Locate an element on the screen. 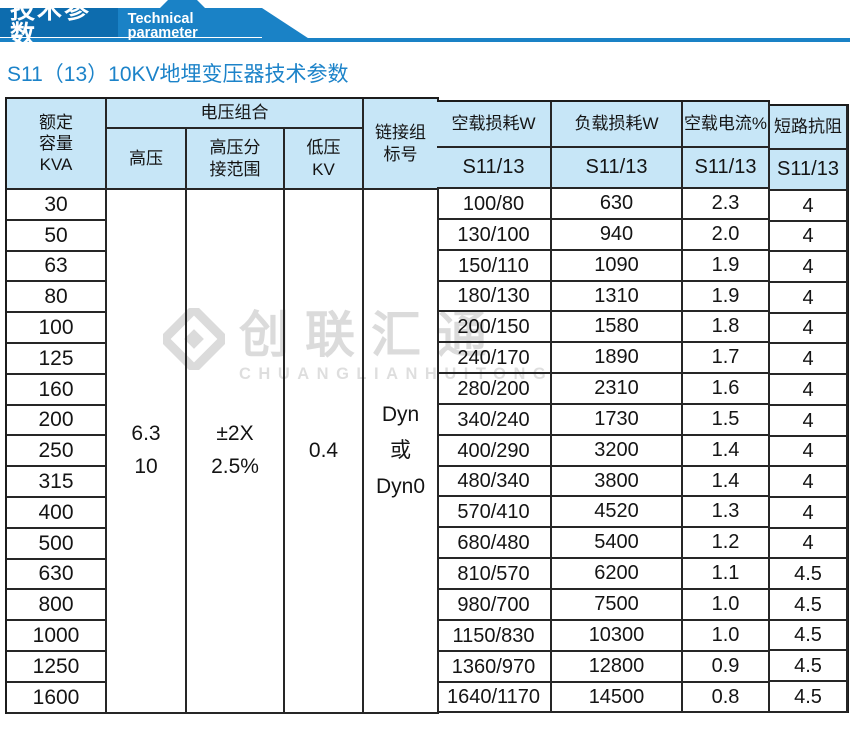 The image size is (850, 740). banner-title-zh: 技术参数 is located at coordinates (51, 24).